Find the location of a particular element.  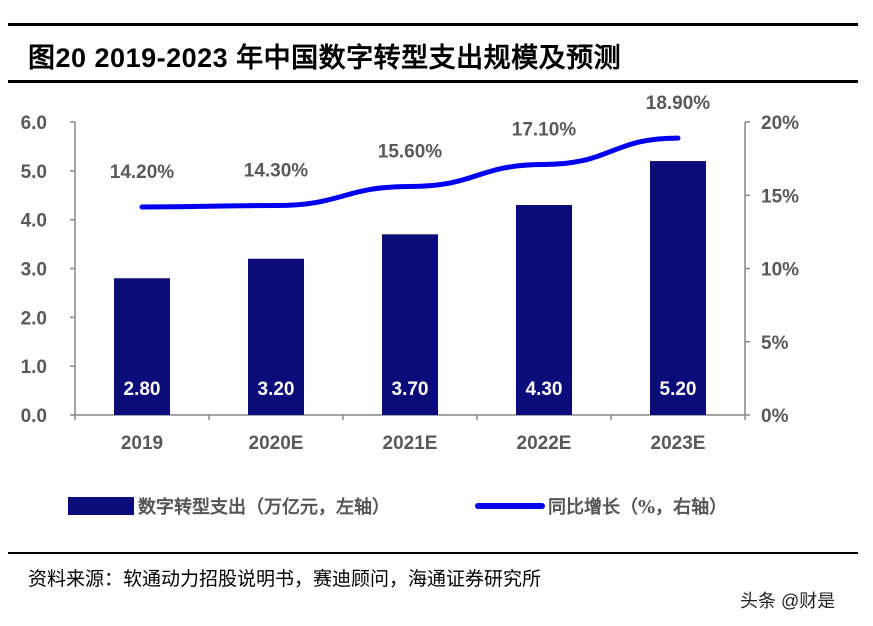

right-tick-label: 5% is located at coordinates (775, 343).